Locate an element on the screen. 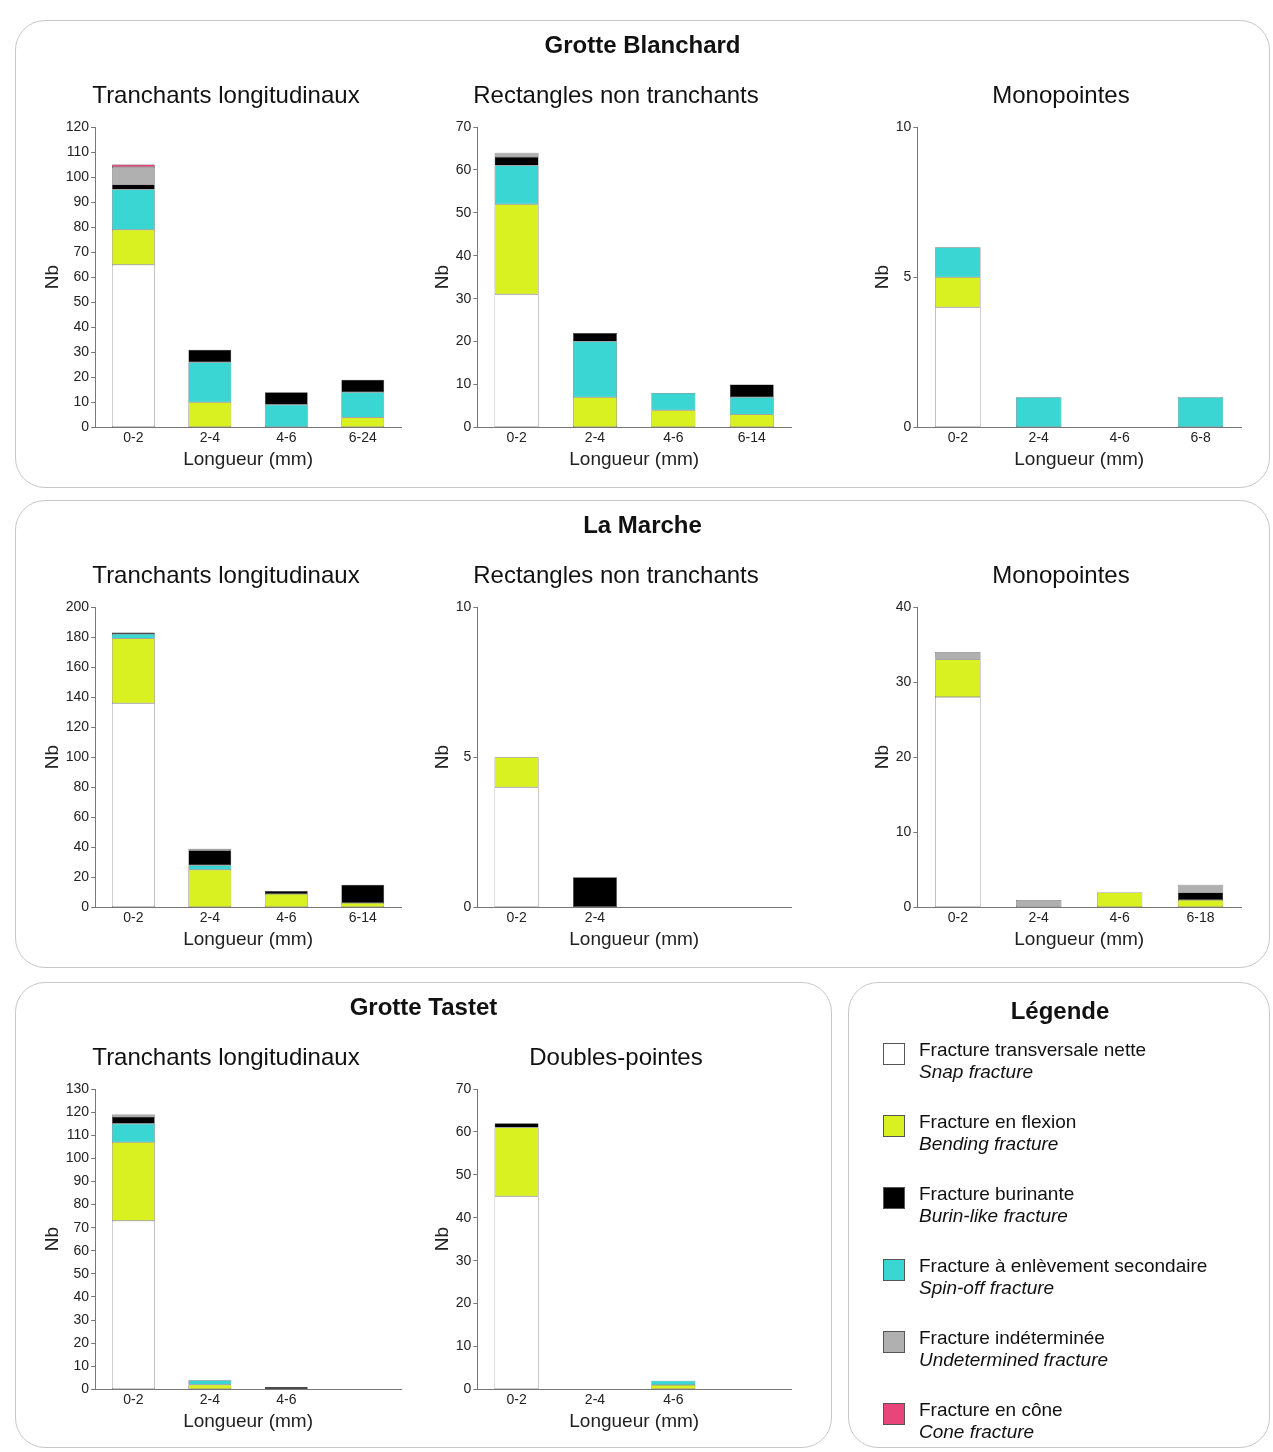  chart-title: Rectangles non tranchants is located at coordinates (616, 95).